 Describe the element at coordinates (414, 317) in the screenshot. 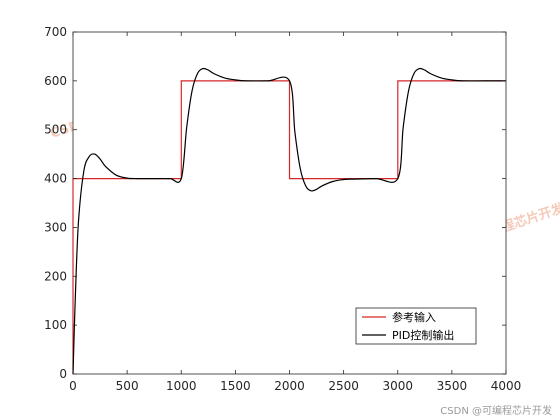

I see `legend-label-reference: 参考输入` at that location.